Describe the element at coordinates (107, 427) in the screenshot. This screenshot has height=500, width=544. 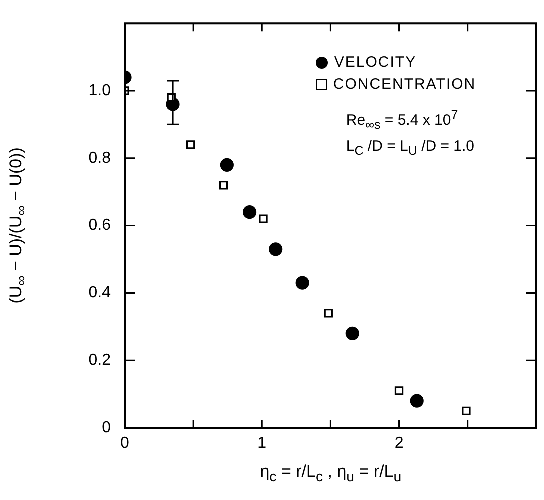
I see `y-tick-label: 0` at that location.